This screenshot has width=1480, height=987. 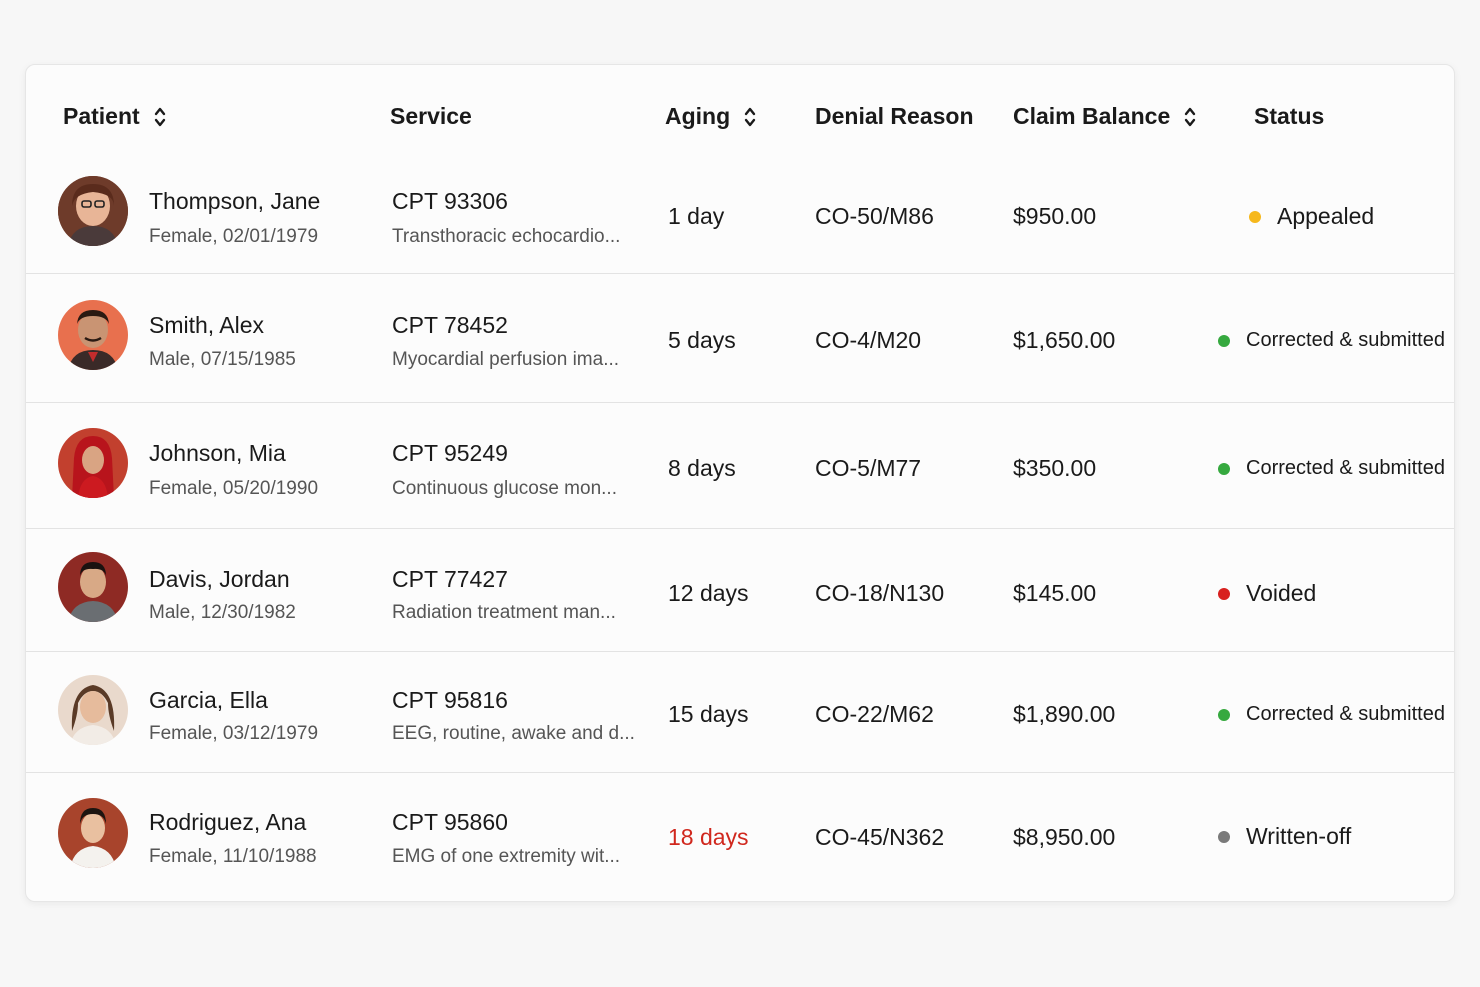 What do you see at coordinates (708, 837) in the screenshot?
I see `aging-value-overdue: 18 days` at bounding box center [708, 837].